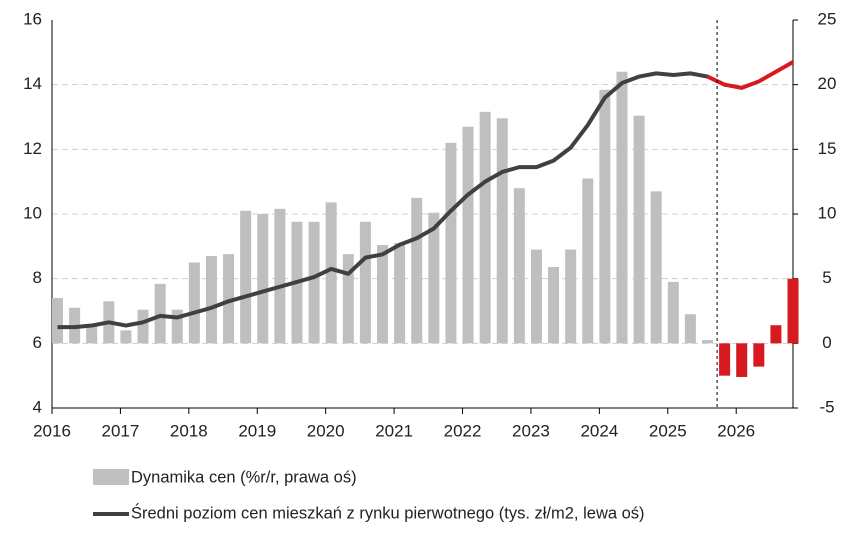 The image size is (847, 539). I want to click on y-tick-label: 10, so click(32, 212).